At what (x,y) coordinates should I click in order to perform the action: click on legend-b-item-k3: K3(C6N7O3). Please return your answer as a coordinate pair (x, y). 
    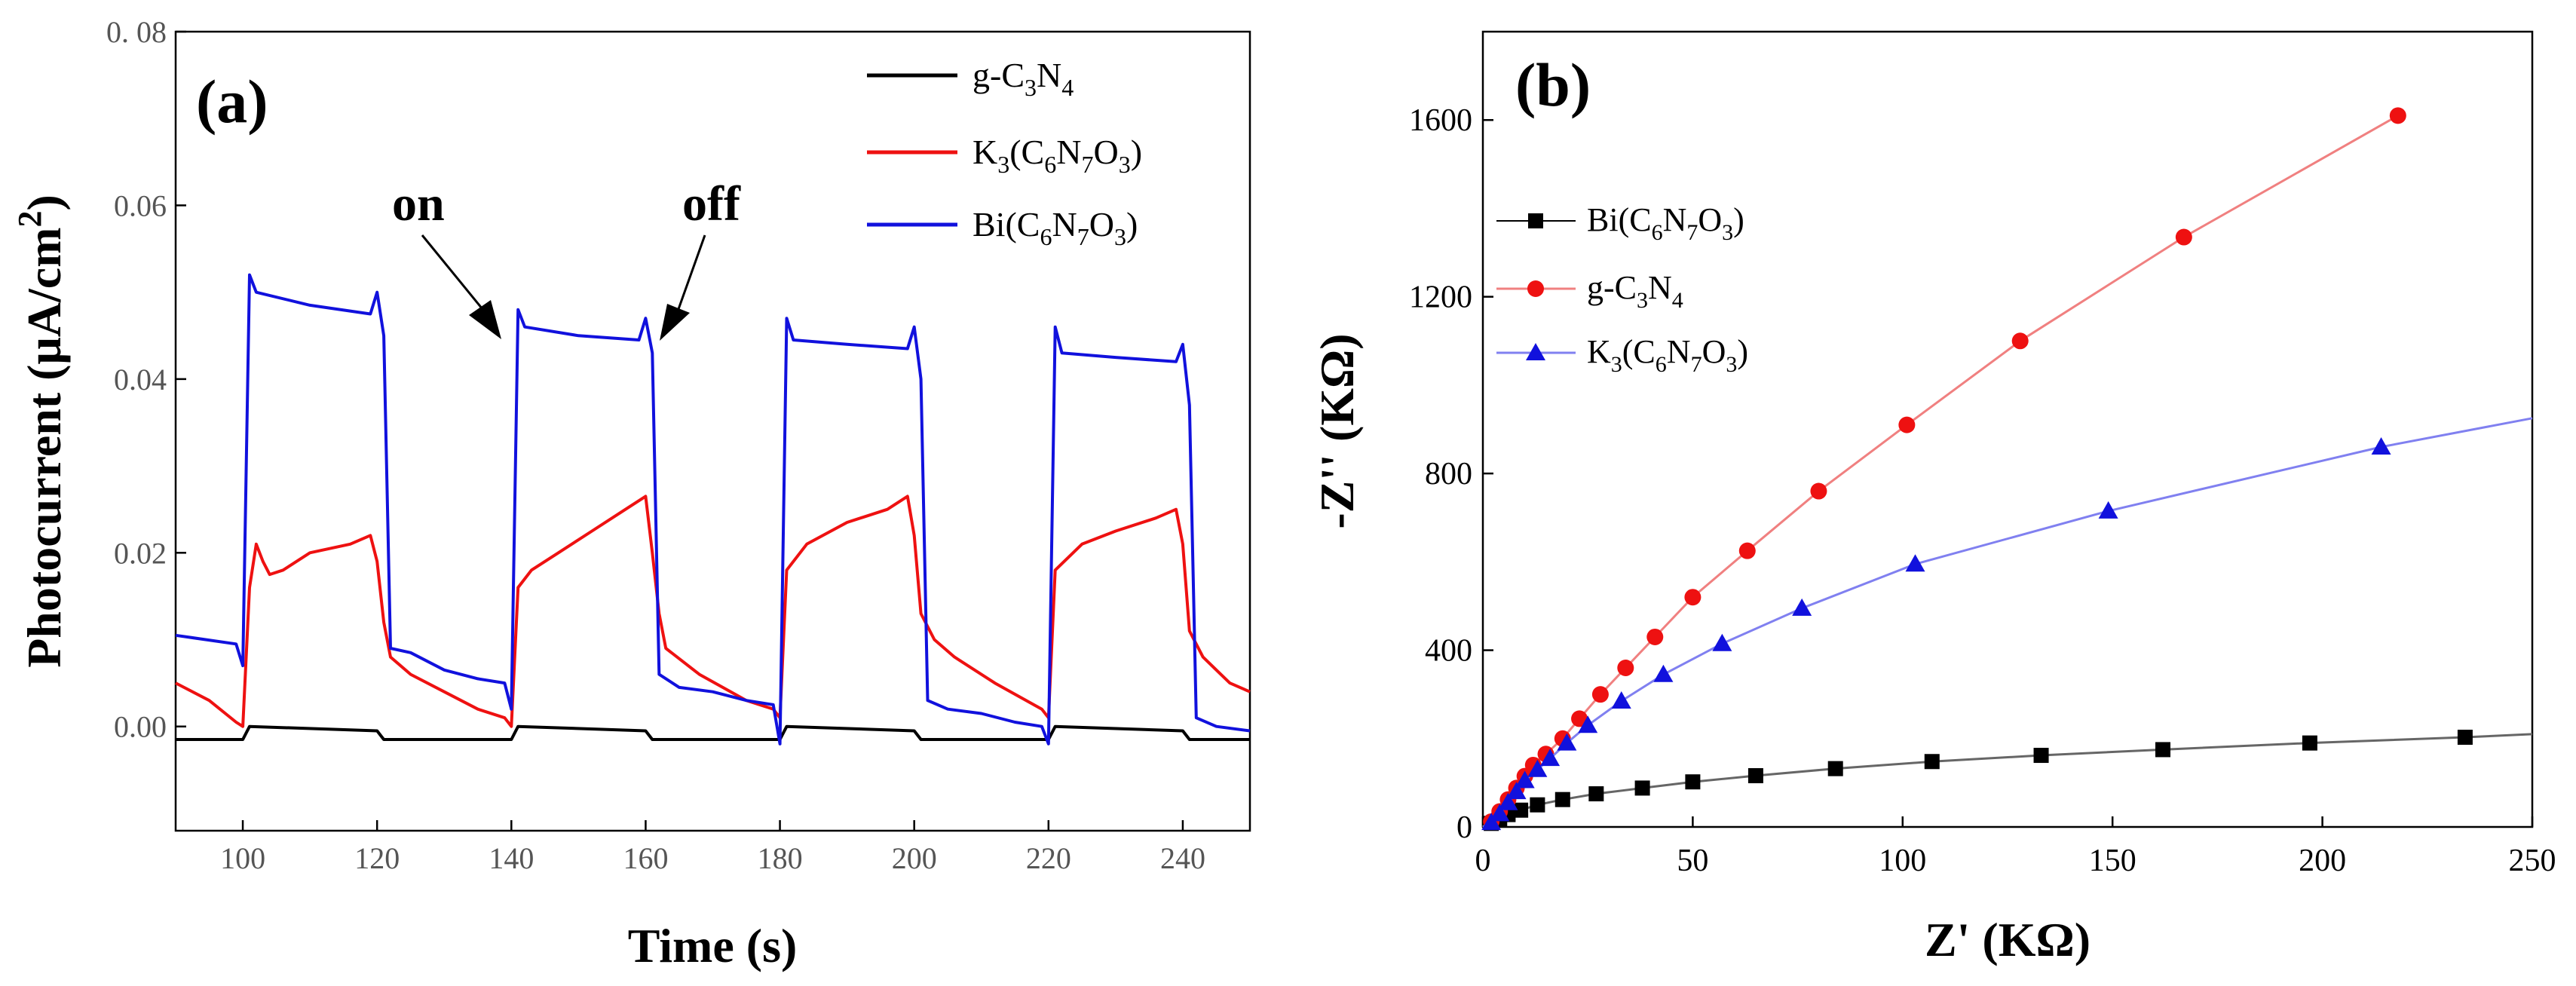
    Looking at the image, I should click on (1622, 355).